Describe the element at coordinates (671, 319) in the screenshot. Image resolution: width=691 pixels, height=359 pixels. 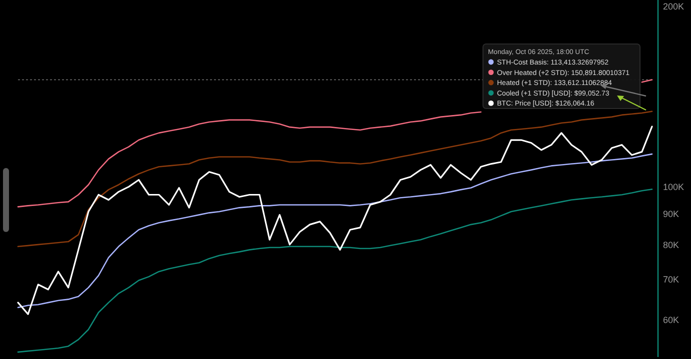
I see `y-tick-label: 60K` at that location.